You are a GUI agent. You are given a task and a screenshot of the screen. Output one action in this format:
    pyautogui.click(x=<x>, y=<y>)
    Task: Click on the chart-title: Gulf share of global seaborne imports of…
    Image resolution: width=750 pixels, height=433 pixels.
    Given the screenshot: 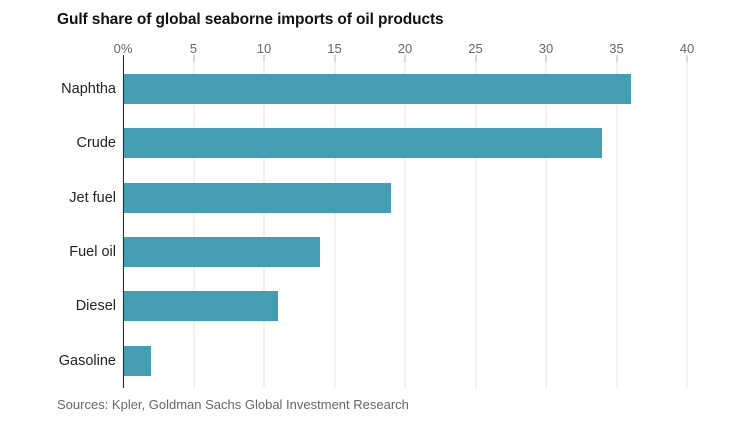 What is the action you would take?
    pyautogui.click(x=250, y=19)
    